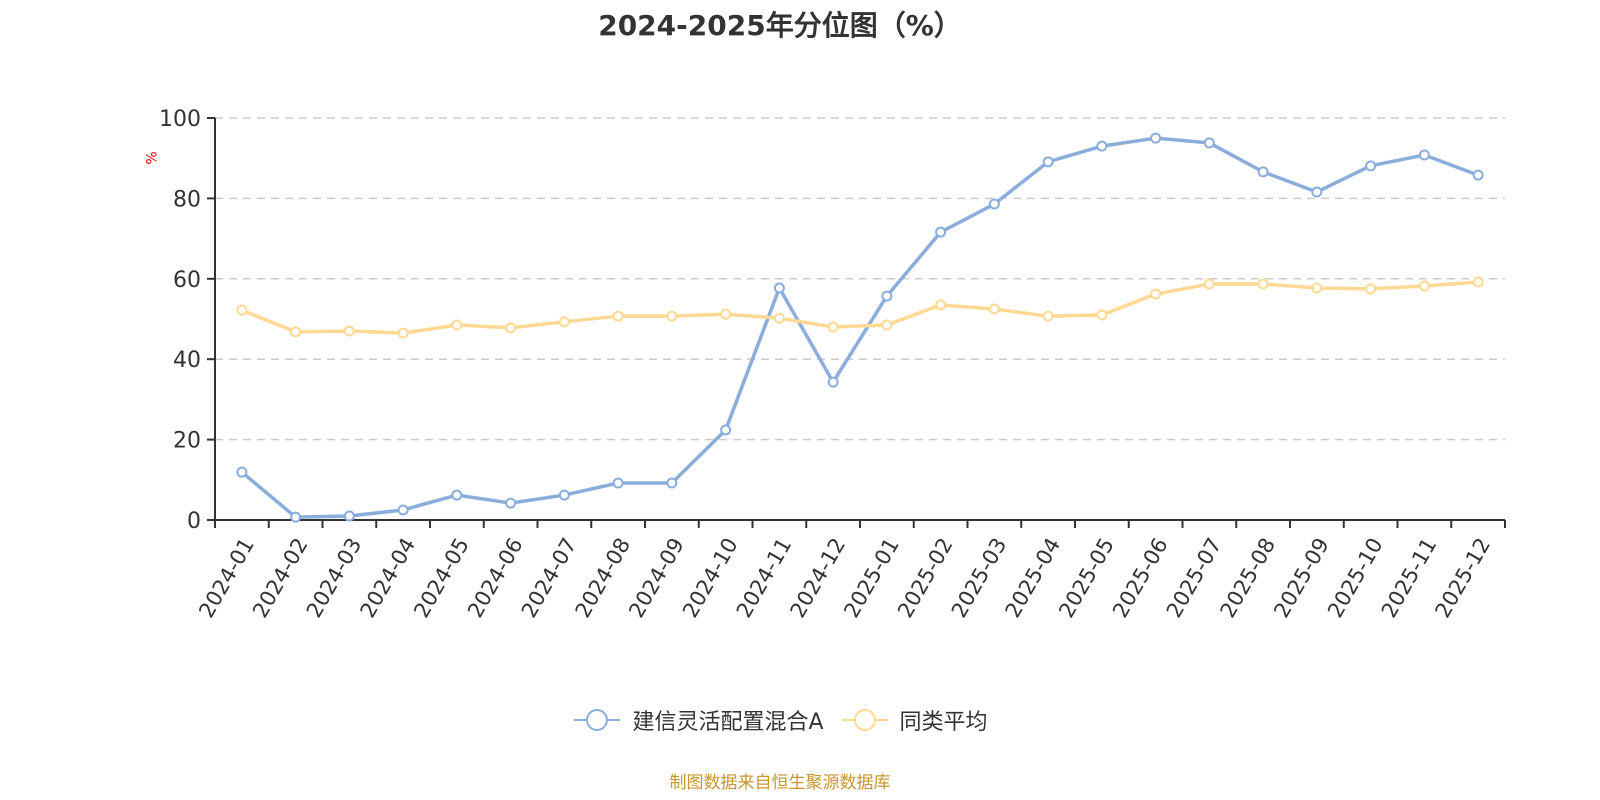 This screenshot has height=800, width=1600. I want to click on legend-label-peer-average: 同类平均, so click(943, 722).